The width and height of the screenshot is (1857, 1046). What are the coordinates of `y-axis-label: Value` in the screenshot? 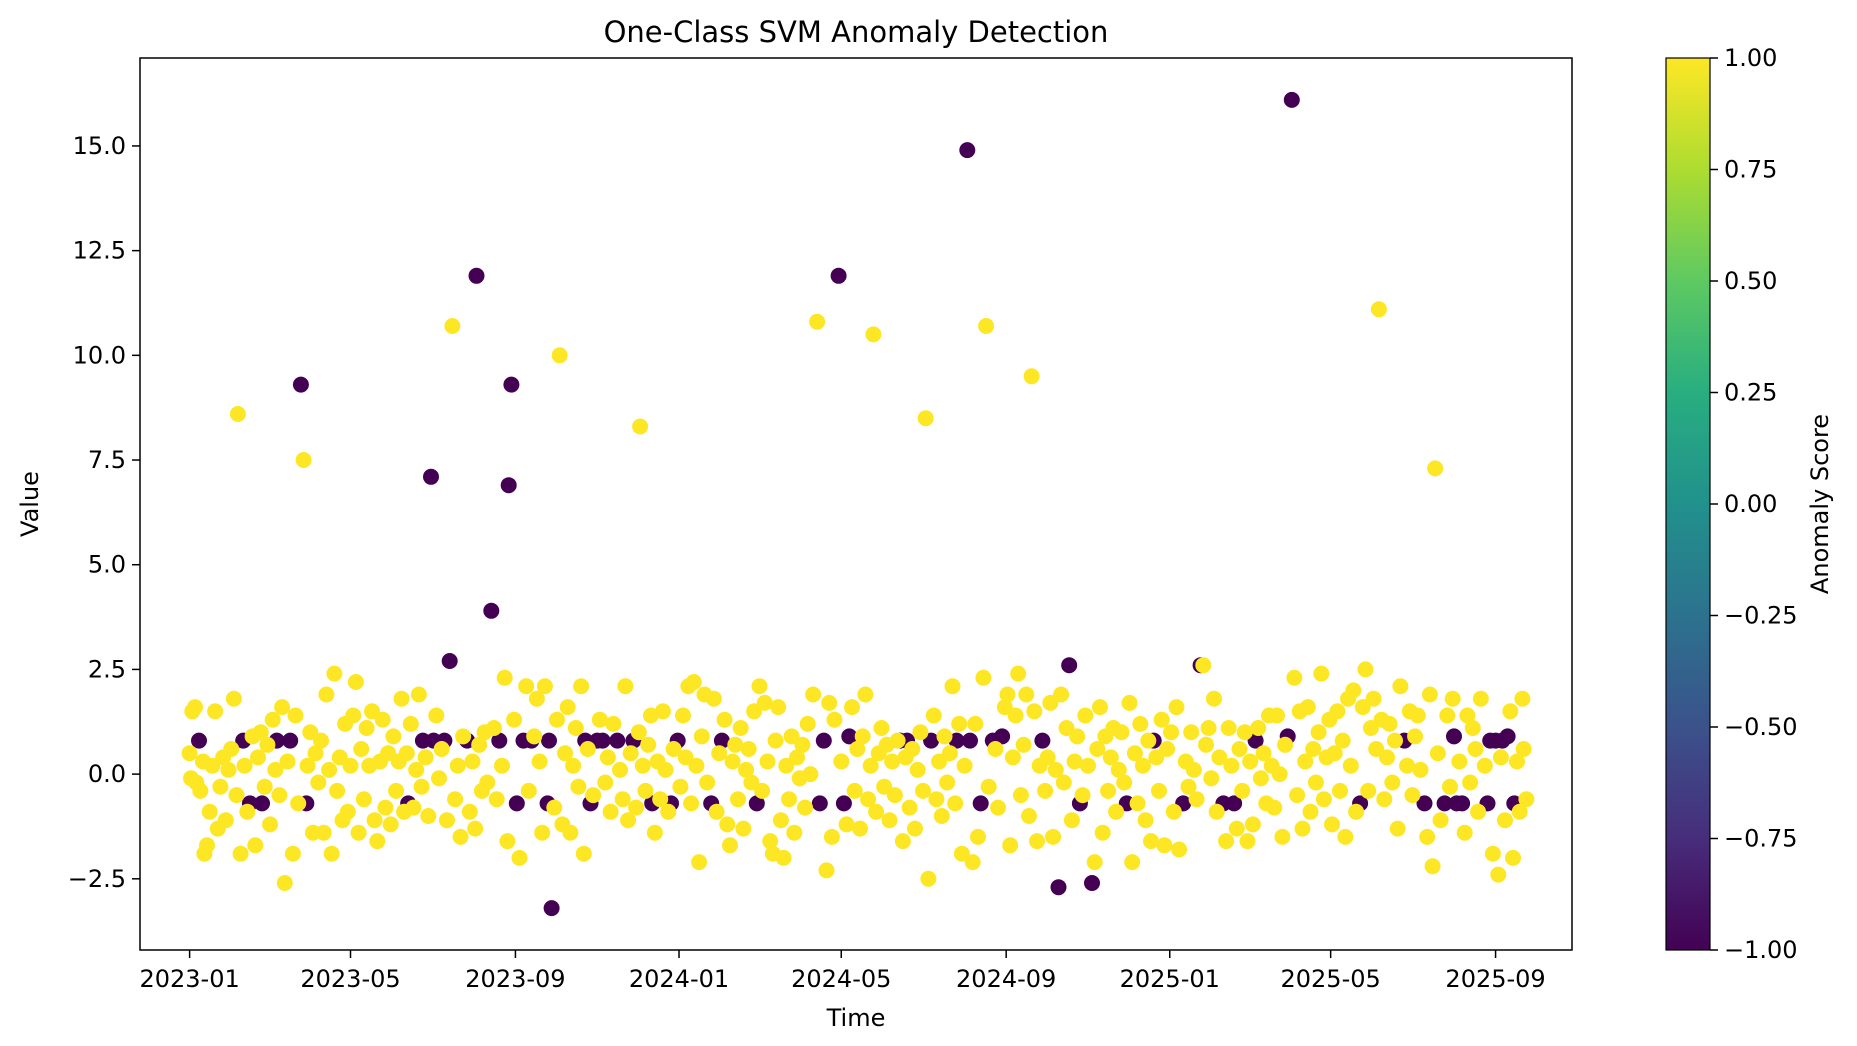 It's located at (30, 504).